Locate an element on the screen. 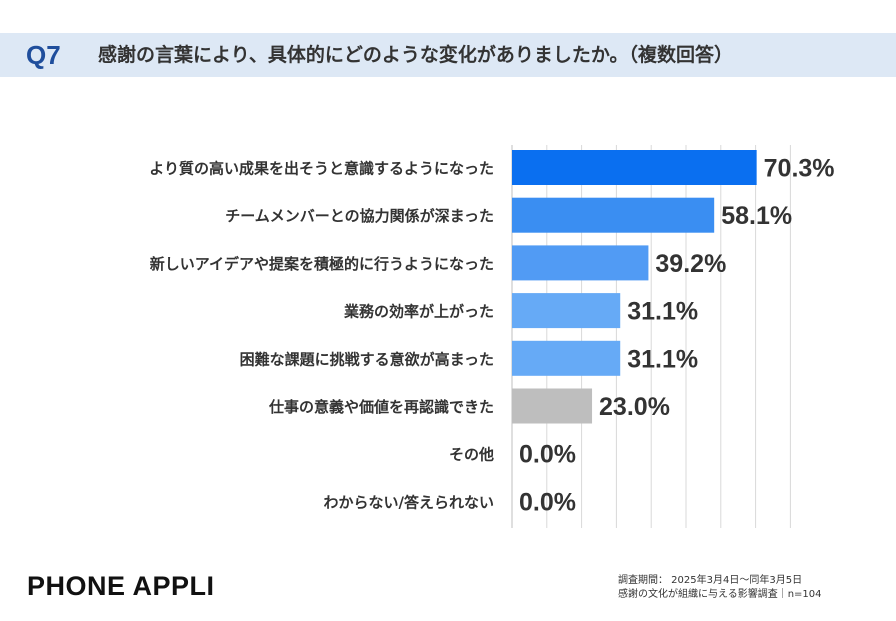  question-header: Q7 感謝の言葉により、具体的にどのような変化がありましたか。（複数回答） is located at coordinates (448, 55).